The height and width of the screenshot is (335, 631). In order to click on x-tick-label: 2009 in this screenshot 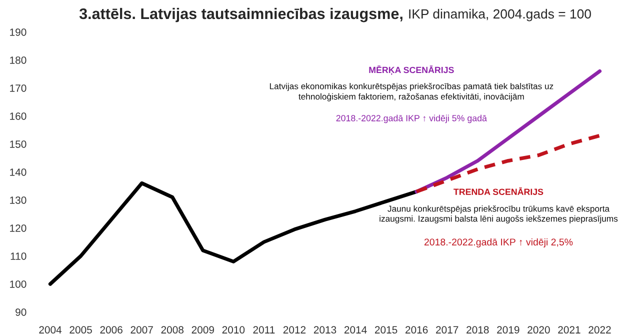, I will do `click(203, 330)`.